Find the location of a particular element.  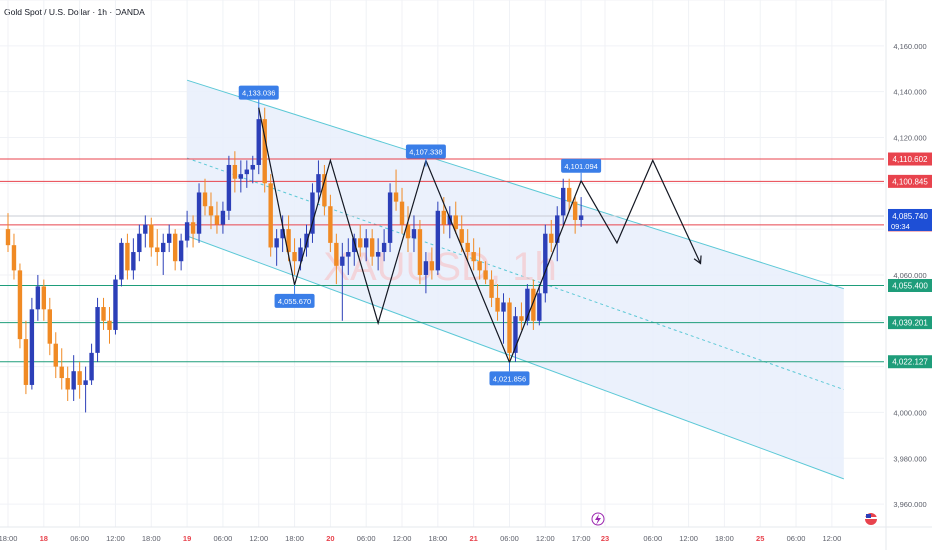

projection-arrowhead is located at coordinates (697, 260).